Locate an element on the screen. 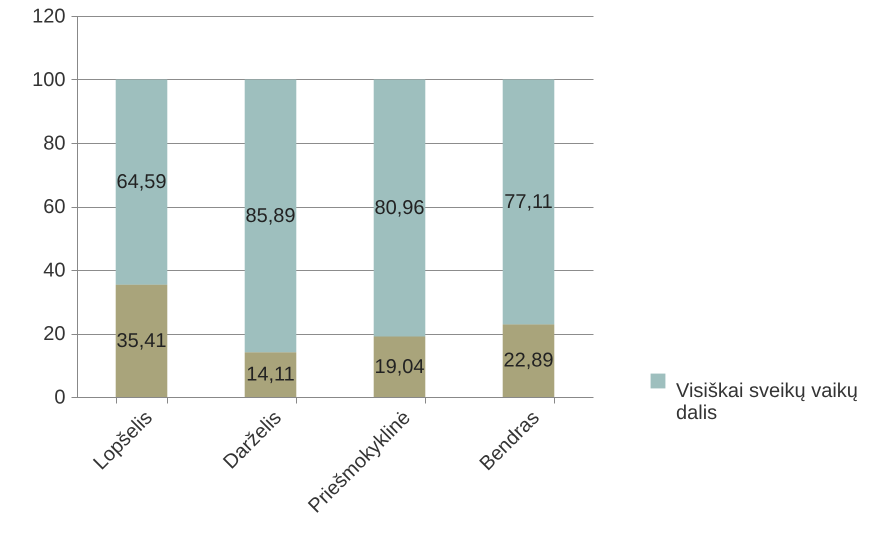 Image resolution: width=896 pixels, height=553 pixels. data-label: 64,59 is located at coordinates (141, 182).